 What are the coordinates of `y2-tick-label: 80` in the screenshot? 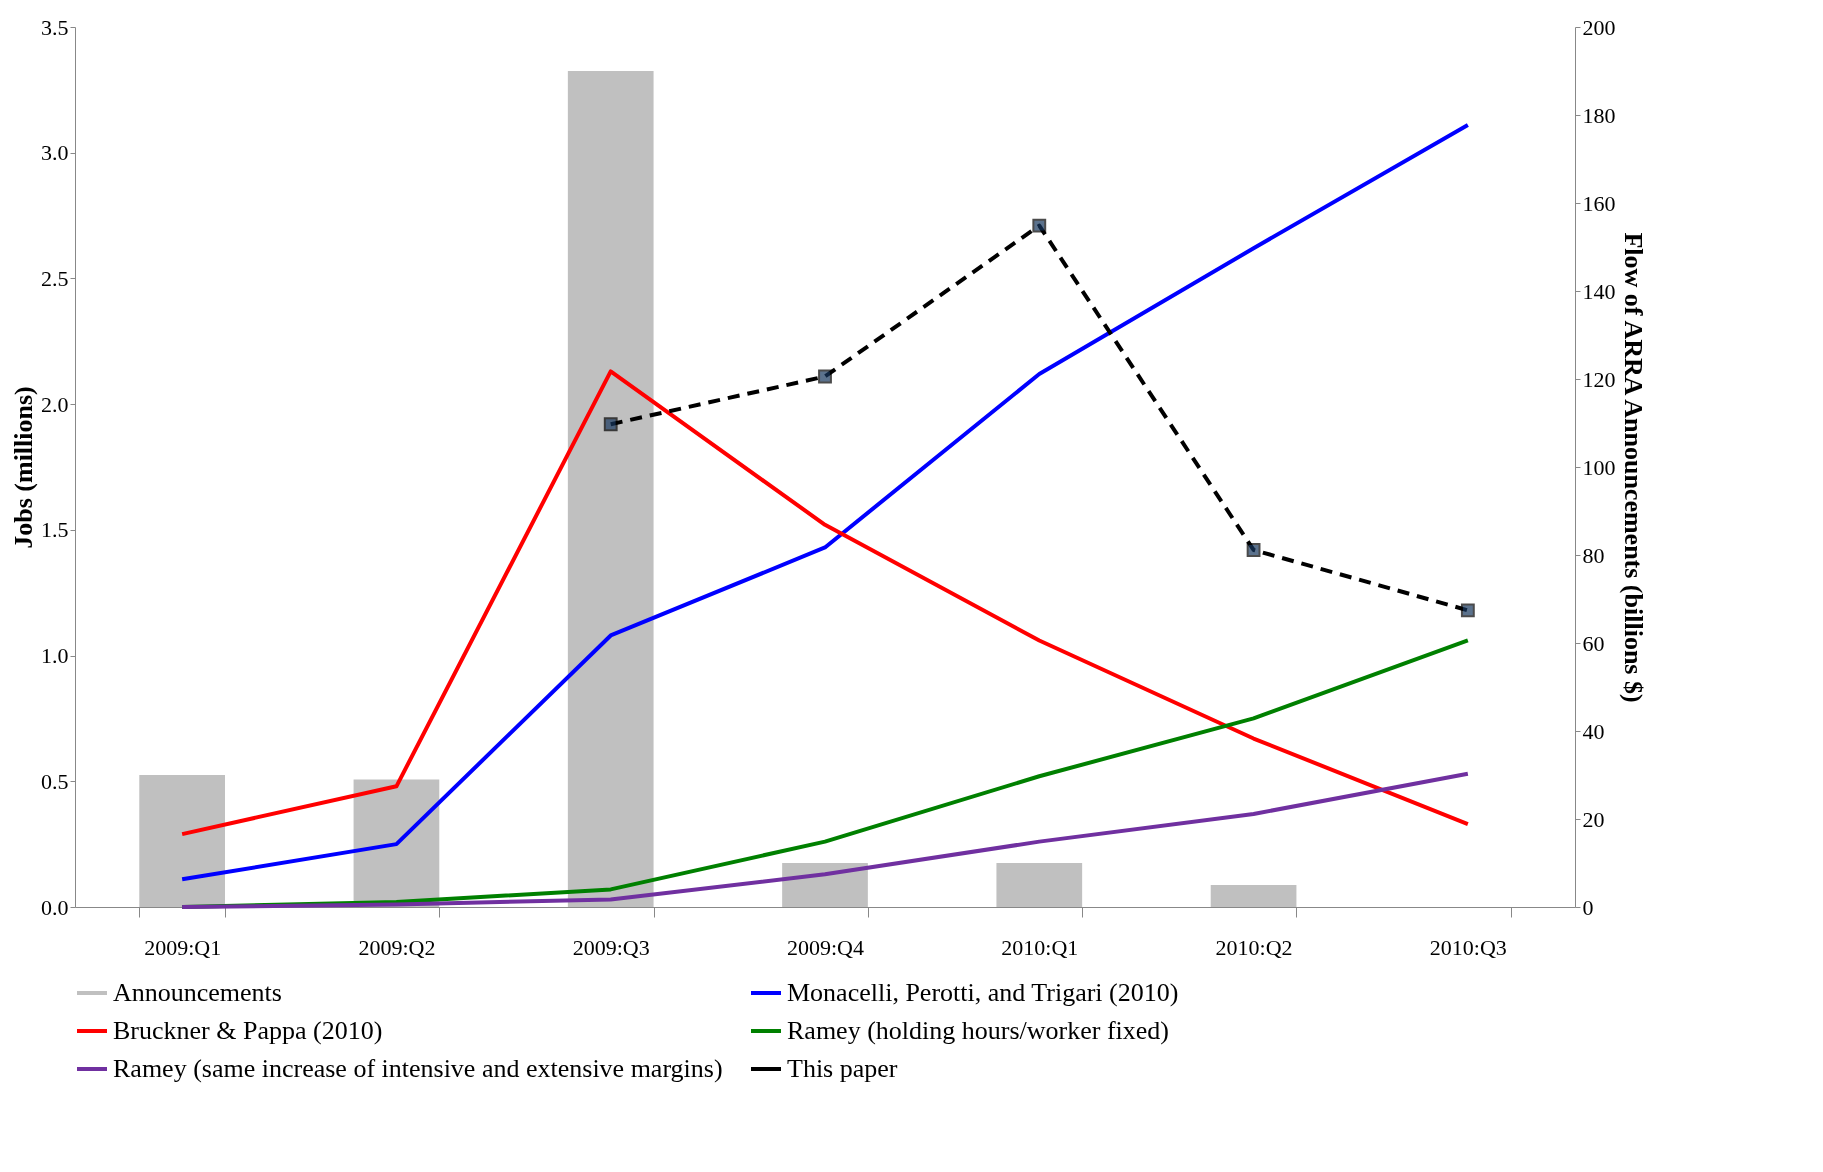 It's located at (1593, 555).